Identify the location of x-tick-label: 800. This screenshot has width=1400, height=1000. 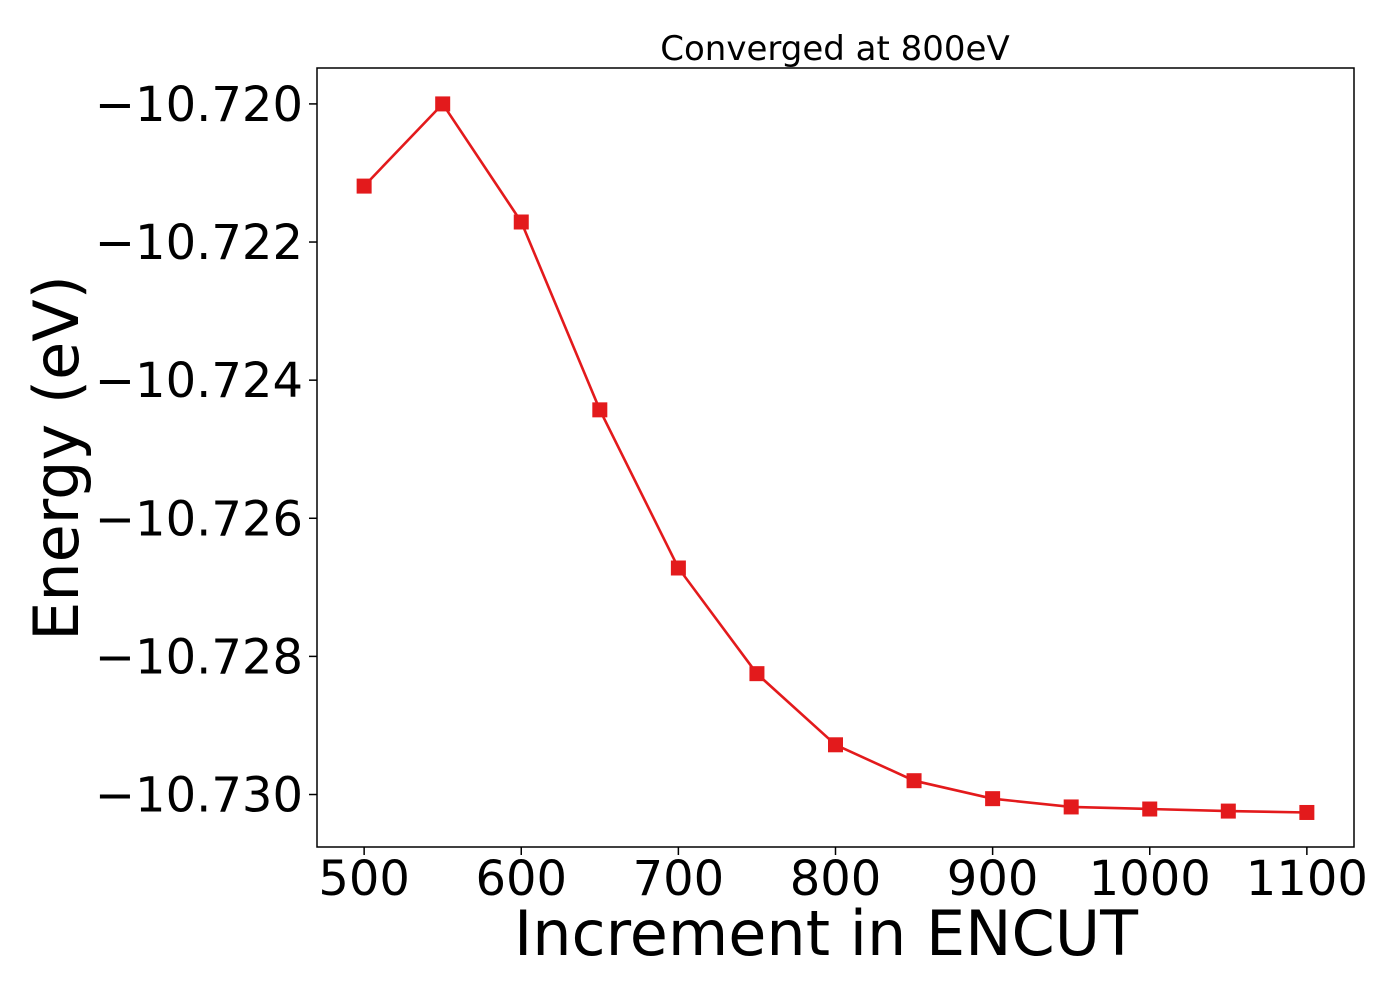
(836, 879).